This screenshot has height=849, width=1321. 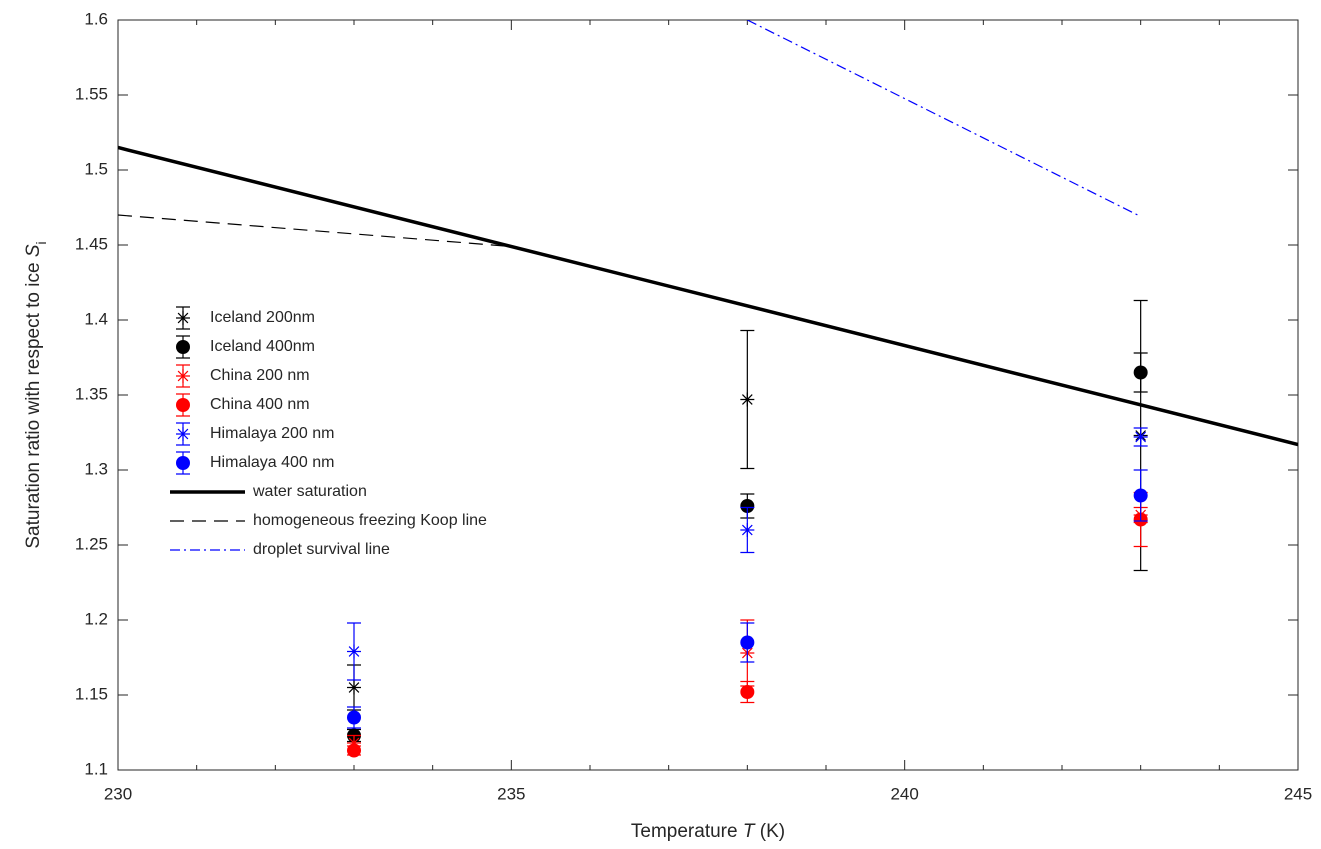 What do you see at coordinates (96, 168) in the screenshot?
I see `y-tick-label: 1.5` at bounding box center [96, 168].